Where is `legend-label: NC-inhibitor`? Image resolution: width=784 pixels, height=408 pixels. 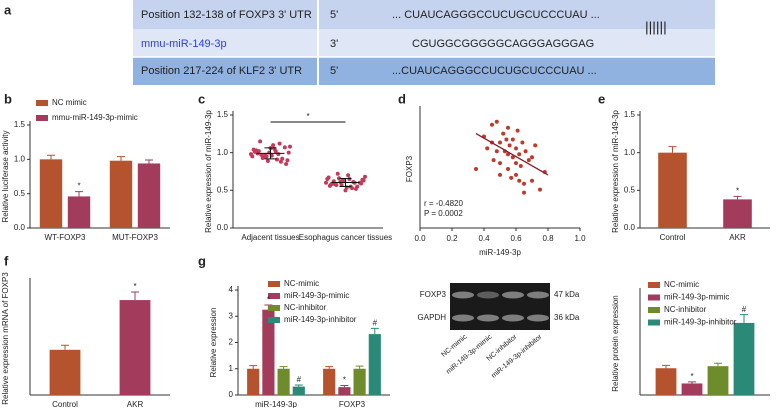
legend-label: NC-inhibitor is located at coordinates (685, 309).